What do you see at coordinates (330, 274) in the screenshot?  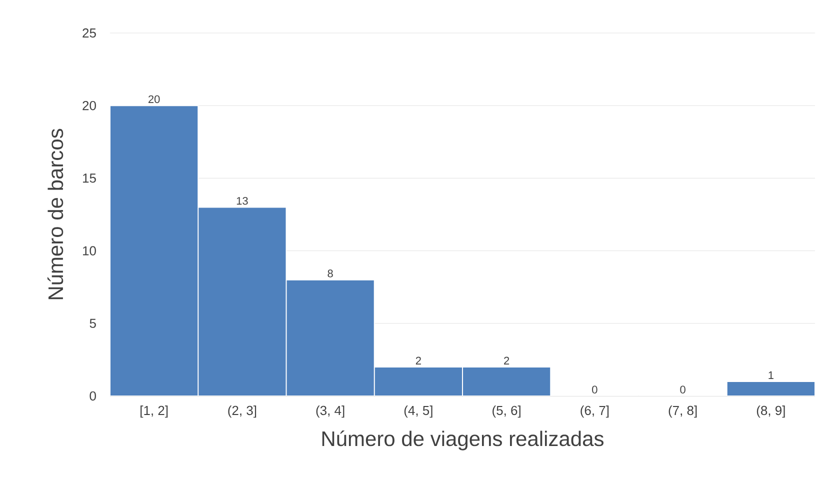 I see `data-label: 8` at bounding box center [330, 274].